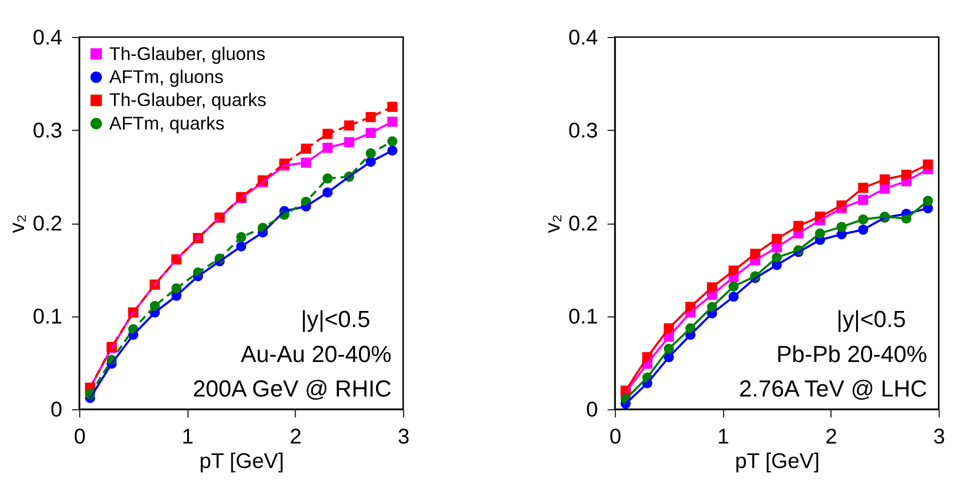  What do you see at coordinates (166, 76) in the screenshot?
I see `legend-label: AFTm, gluons` at bounding box center [166, 76].